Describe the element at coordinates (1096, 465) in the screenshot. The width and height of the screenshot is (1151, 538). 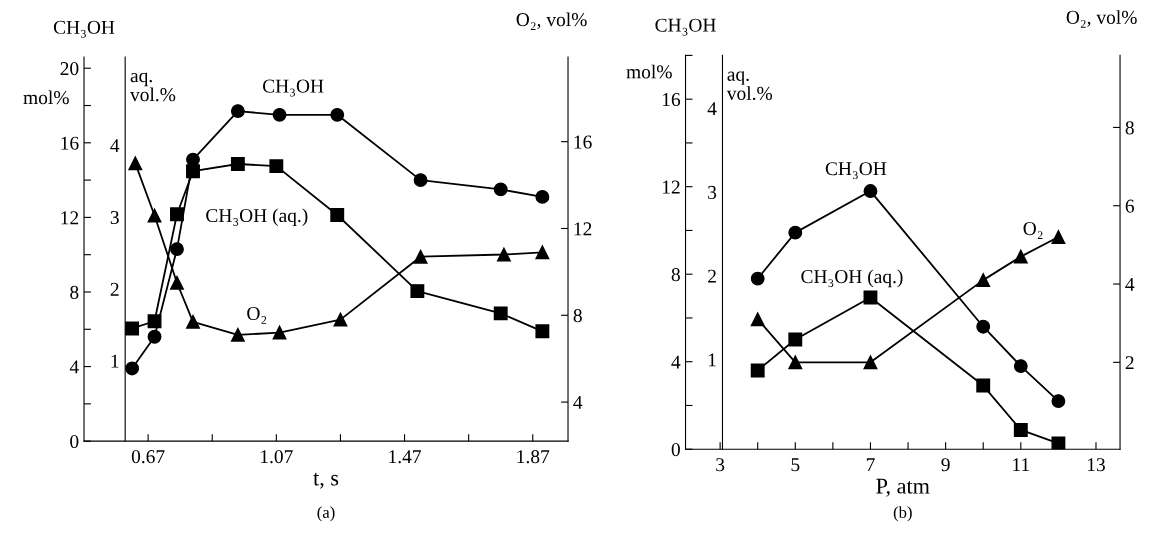
I see `x-tick-label: 13` at that location.